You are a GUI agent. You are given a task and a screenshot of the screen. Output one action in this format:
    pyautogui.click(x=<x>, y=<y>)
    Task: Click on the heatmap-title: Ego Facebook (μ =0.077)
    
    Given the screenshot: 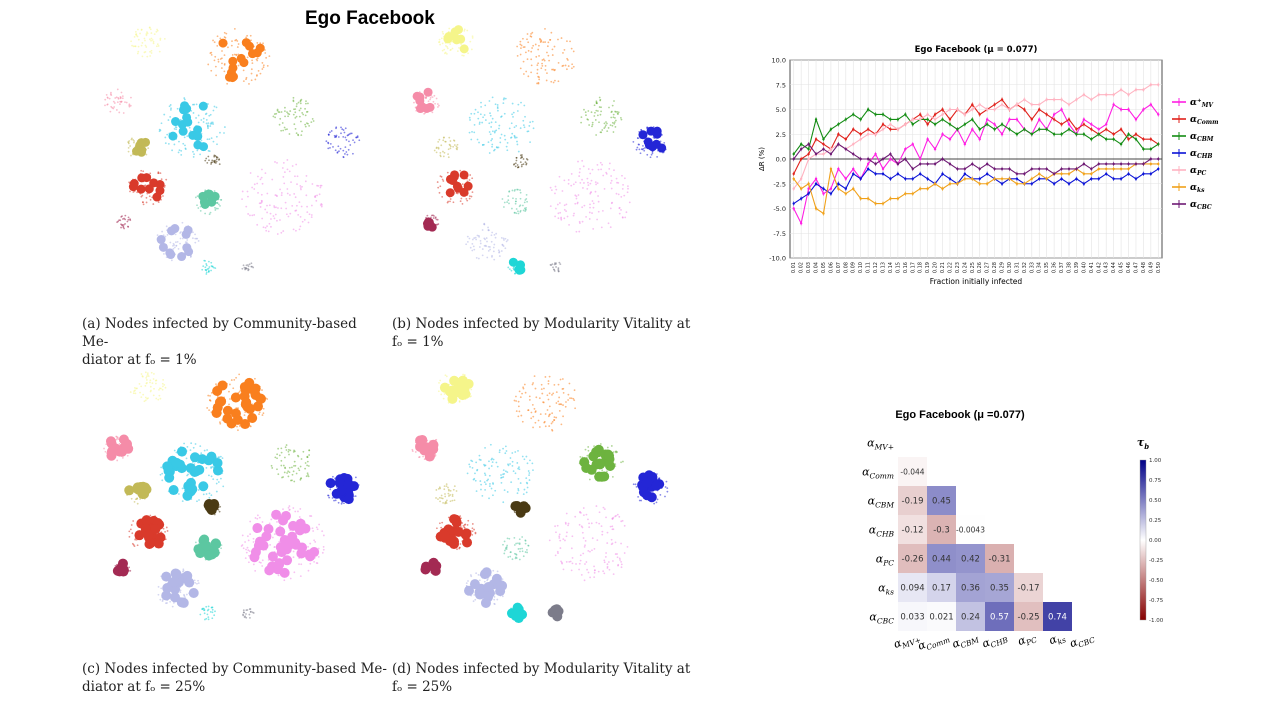 What is the action you would take?
    pyautogui.click(x=960, y=415)
    